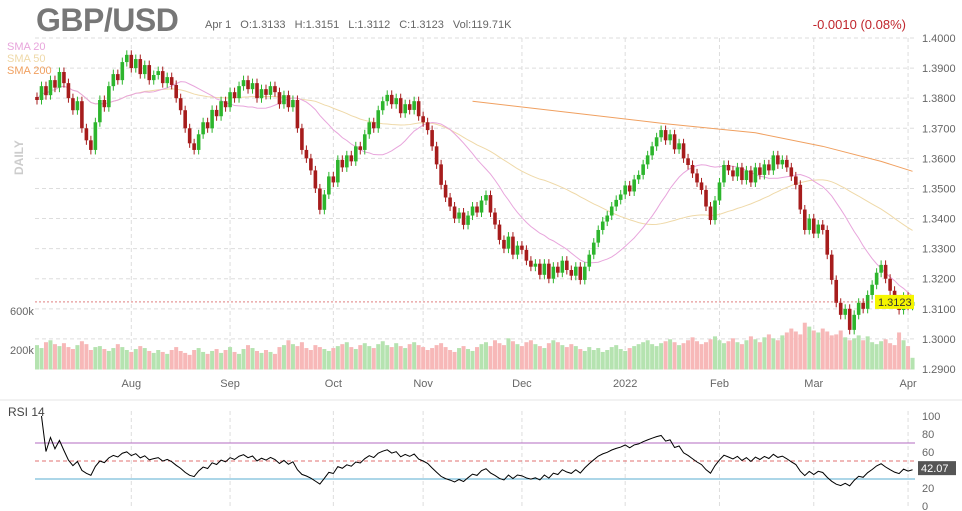 The height and width of the screenshot is (511, 962). Describe the element at coordinates (937, 468) in the screenshot. I see `rsi-value-badge` at that location.